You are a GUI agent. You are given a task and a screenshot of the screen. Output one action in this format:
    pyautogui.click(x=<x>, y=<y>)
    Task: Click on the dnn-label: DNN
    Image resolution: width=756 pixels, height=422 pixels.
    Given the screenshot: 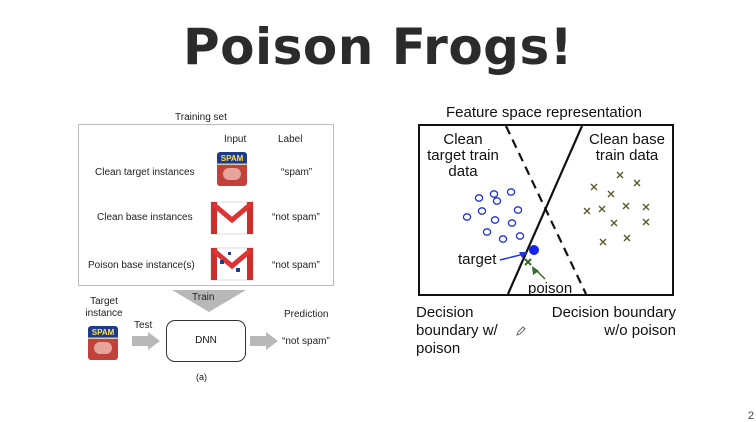 What is the action you would take?
    pyautogui.click(x=206, y=340)
    